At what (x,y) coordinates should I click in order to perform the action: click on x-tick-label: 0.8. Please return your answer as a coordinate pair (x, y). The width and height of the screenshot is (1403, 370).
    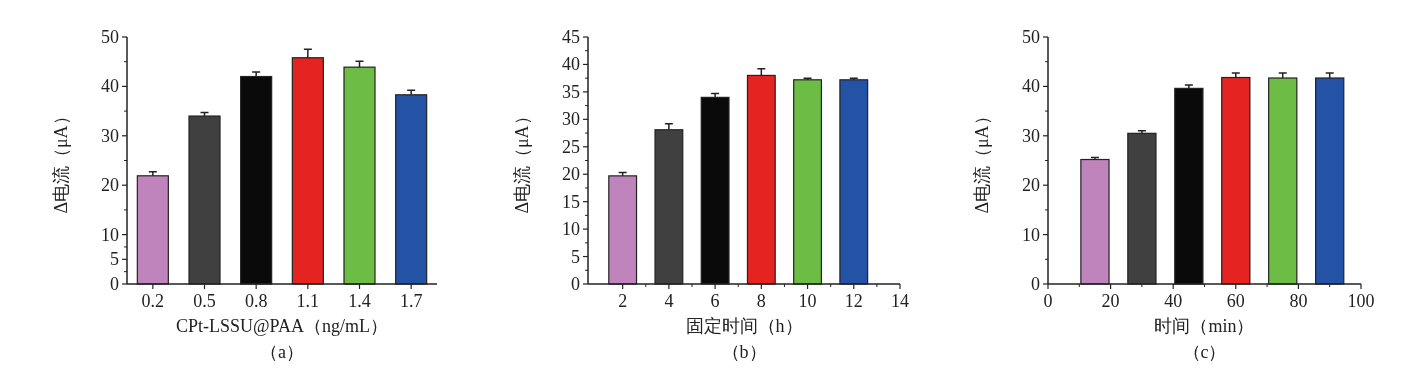
    Looking at the image, I should click on (256, 301).